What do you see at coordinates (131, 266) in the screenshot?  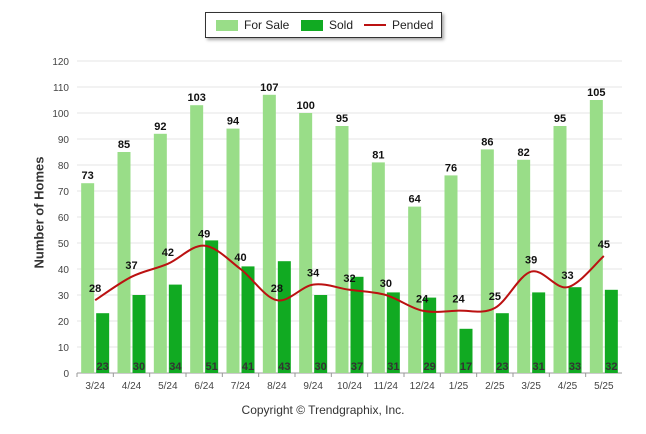 I see `pended-data-label: 37` at bounding box center [131, 266].